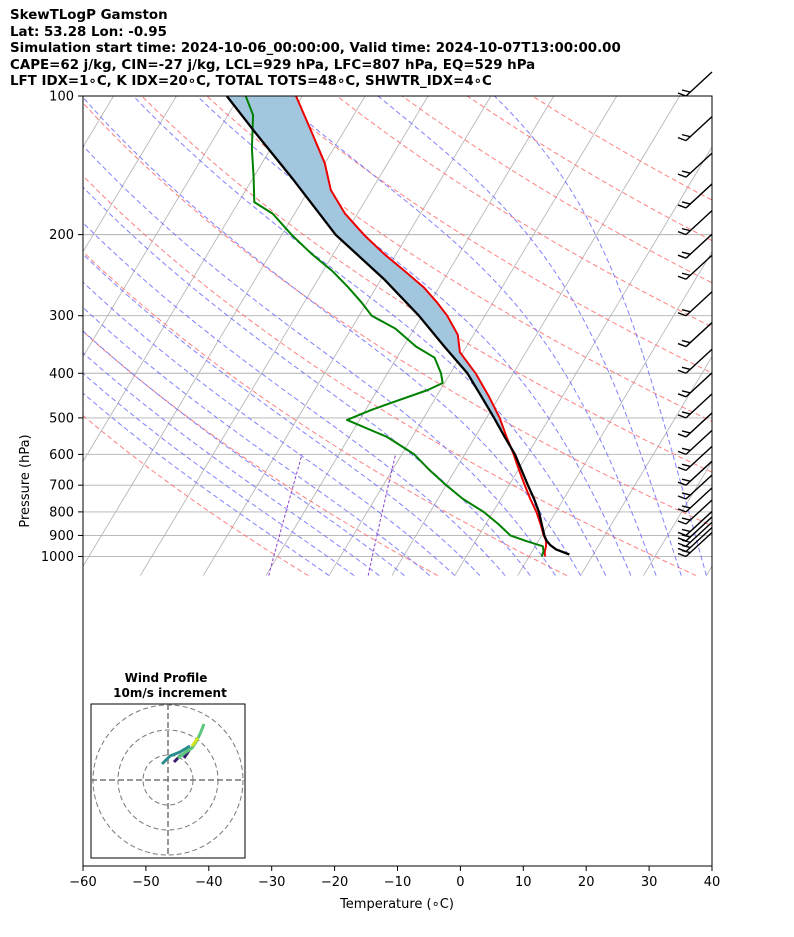 The width and height of the screenshot is (794, 937). Describe the element at coordinates (61, 455) in the screenshot. I see `y-tick-label: 600` at that location.